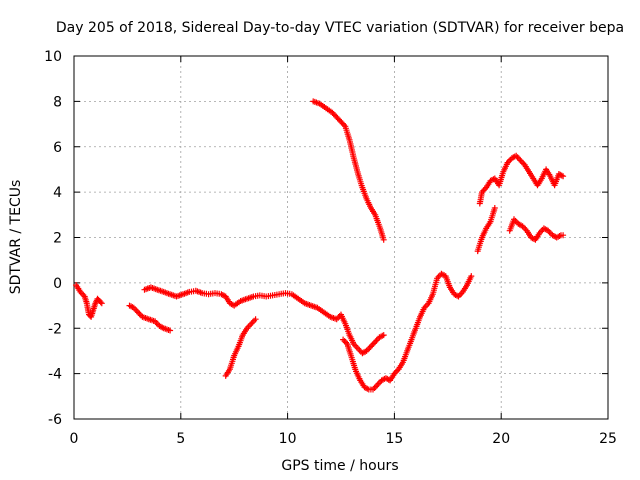  Describe the element at coordinates (57, 284) in the screenshot. I see `y-tick-label: 0` at that location.